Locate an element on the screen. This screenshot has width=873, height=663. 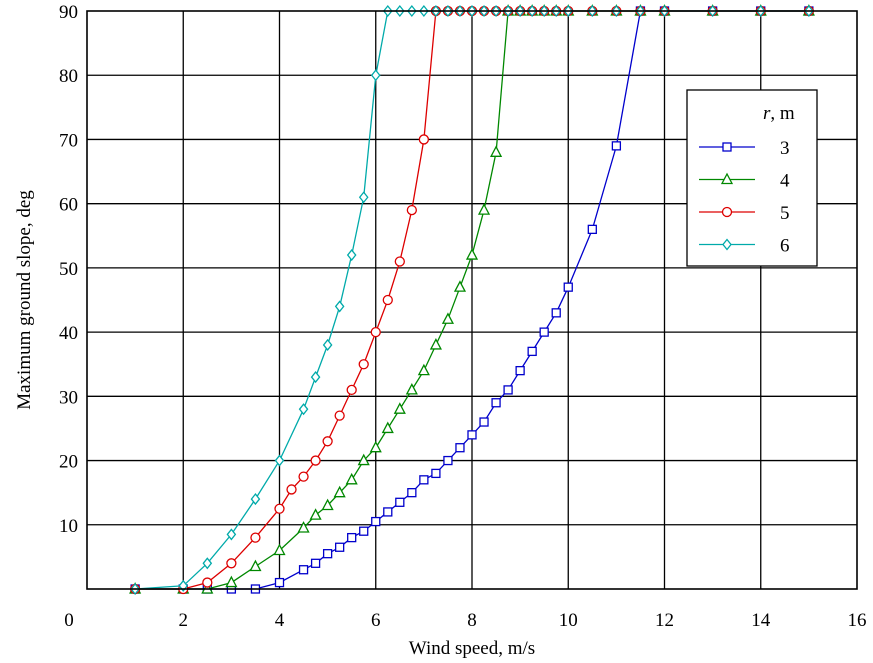
y-tick-label: 70 is located at coordinates (68, 140).